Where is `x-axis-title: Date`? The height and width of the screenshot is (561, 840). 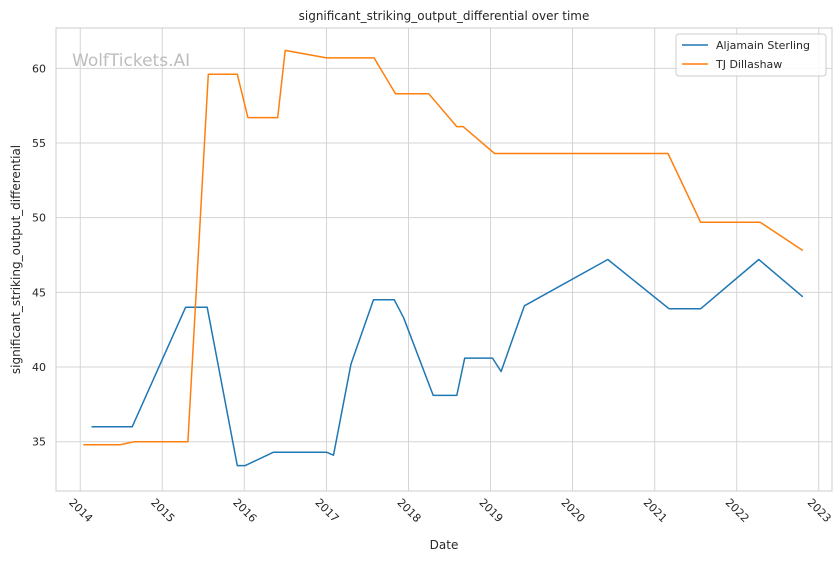 x-axis-title: Date is located at coordinates (444, 545).